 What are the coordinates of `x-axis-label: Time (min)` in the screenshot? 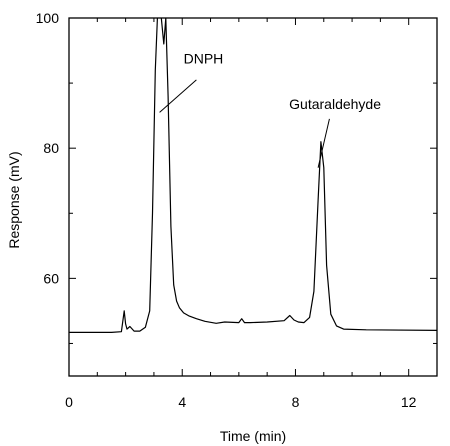 It's located at (253, 436).